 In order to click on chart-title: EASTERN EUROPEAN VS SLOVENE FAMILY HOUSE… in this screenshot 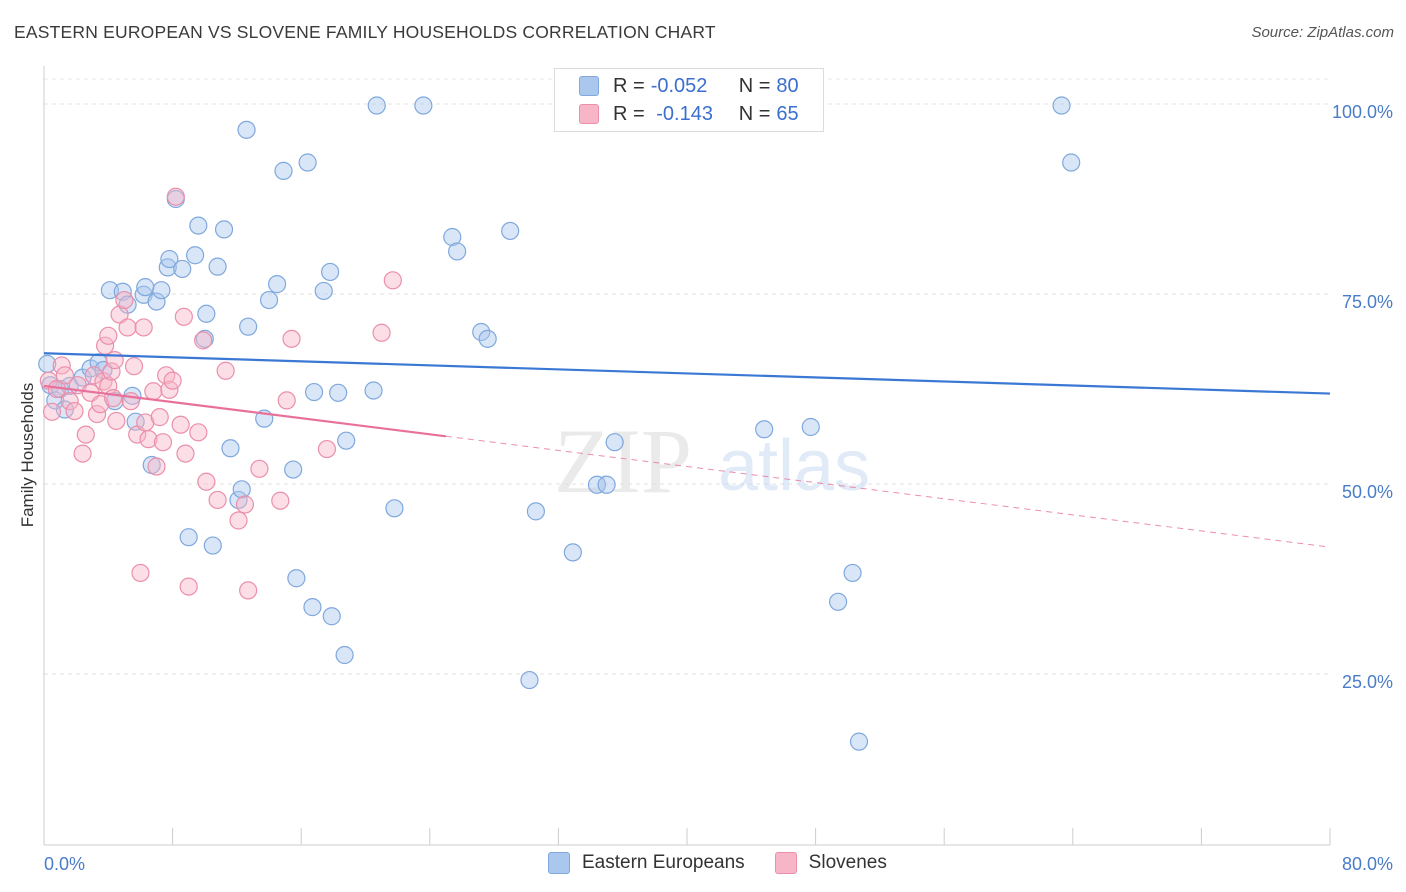, I will do `click(365, 32)`.